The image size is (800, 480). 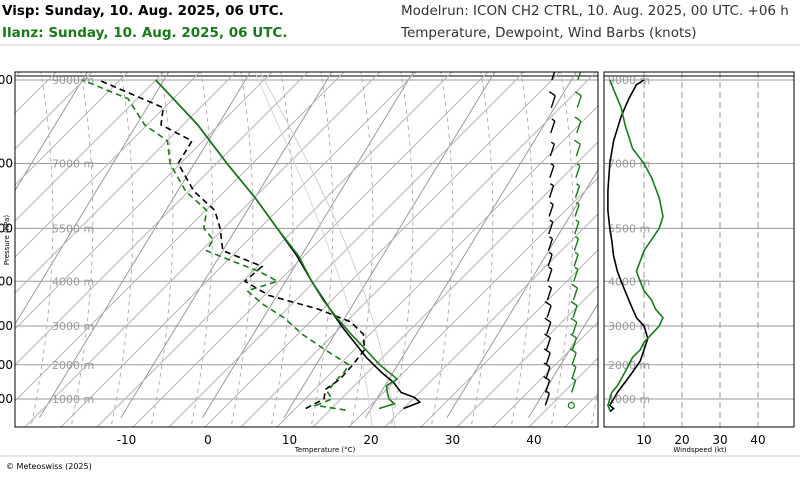 I want to click on ilanz-windspeed-line, so click(x=635, y=245).